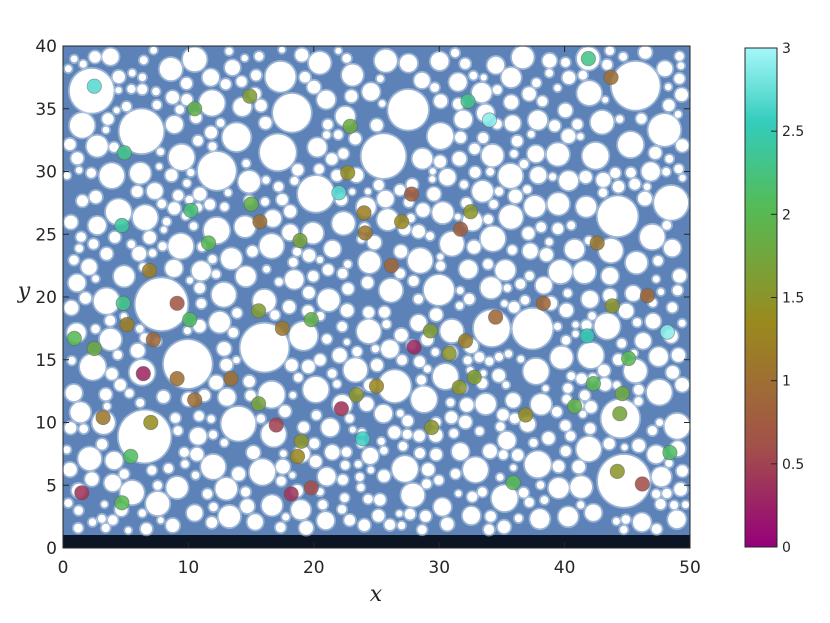 The width and height of the screenshot is (830, 623). What do you see at coordinates (24, 291) in the screenshot?
I see `y-axis-title: y` at bounding box center [24, 291].